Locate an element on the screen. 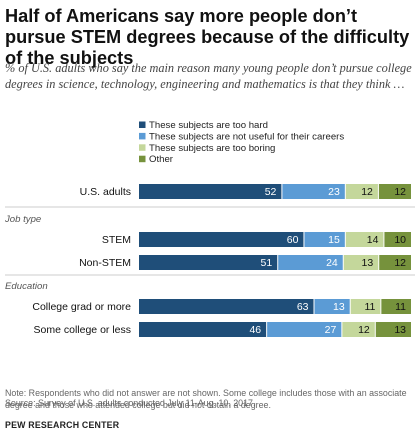 The height and width of the screenshot is (437, 420). category-label-0: U.S. adults is located at coordinates (105, 192).